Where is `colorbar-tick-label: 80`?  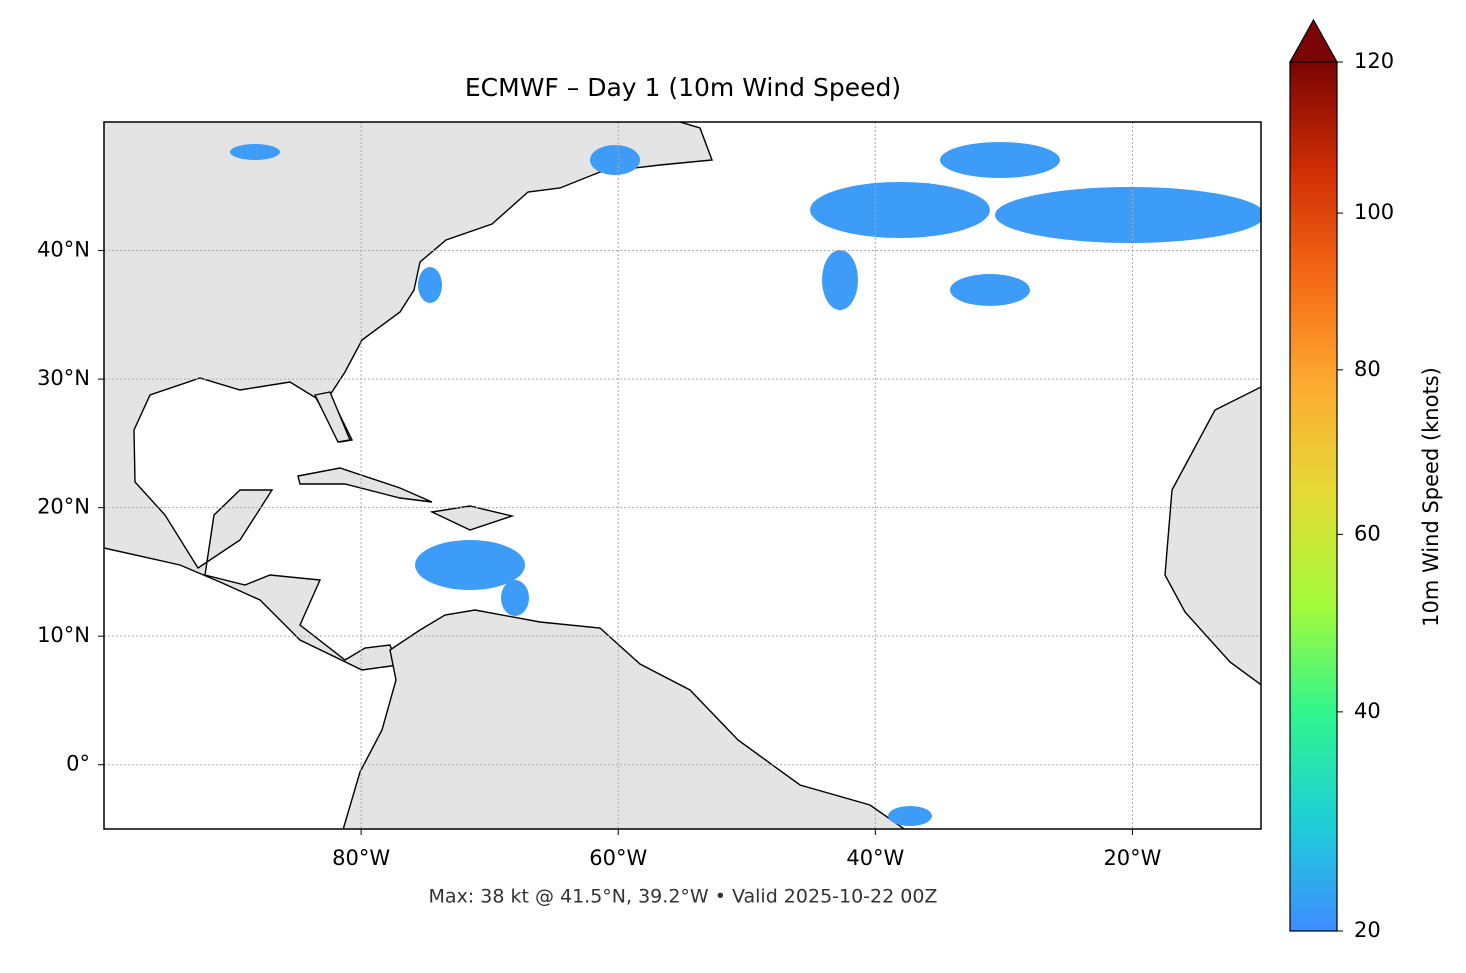 colorbar-tick-label: 80 is located at coordinates (1367, 369).